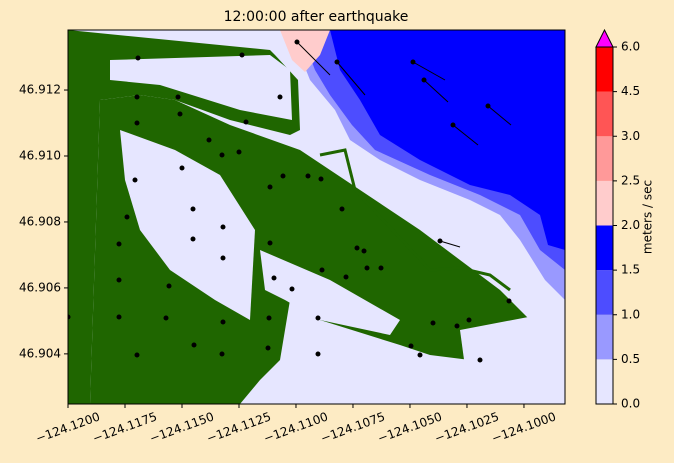 The image size is (674, 463). I want to click on colorbar-tick-label: 0.0, so click(630, 404).